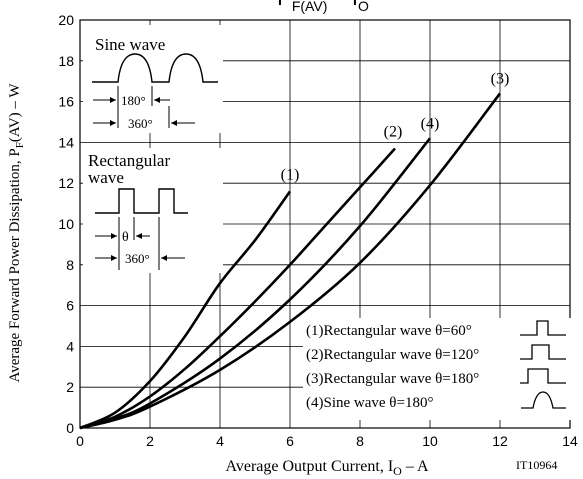  I want to click on y-tick-label: 16, so click(66, 102).